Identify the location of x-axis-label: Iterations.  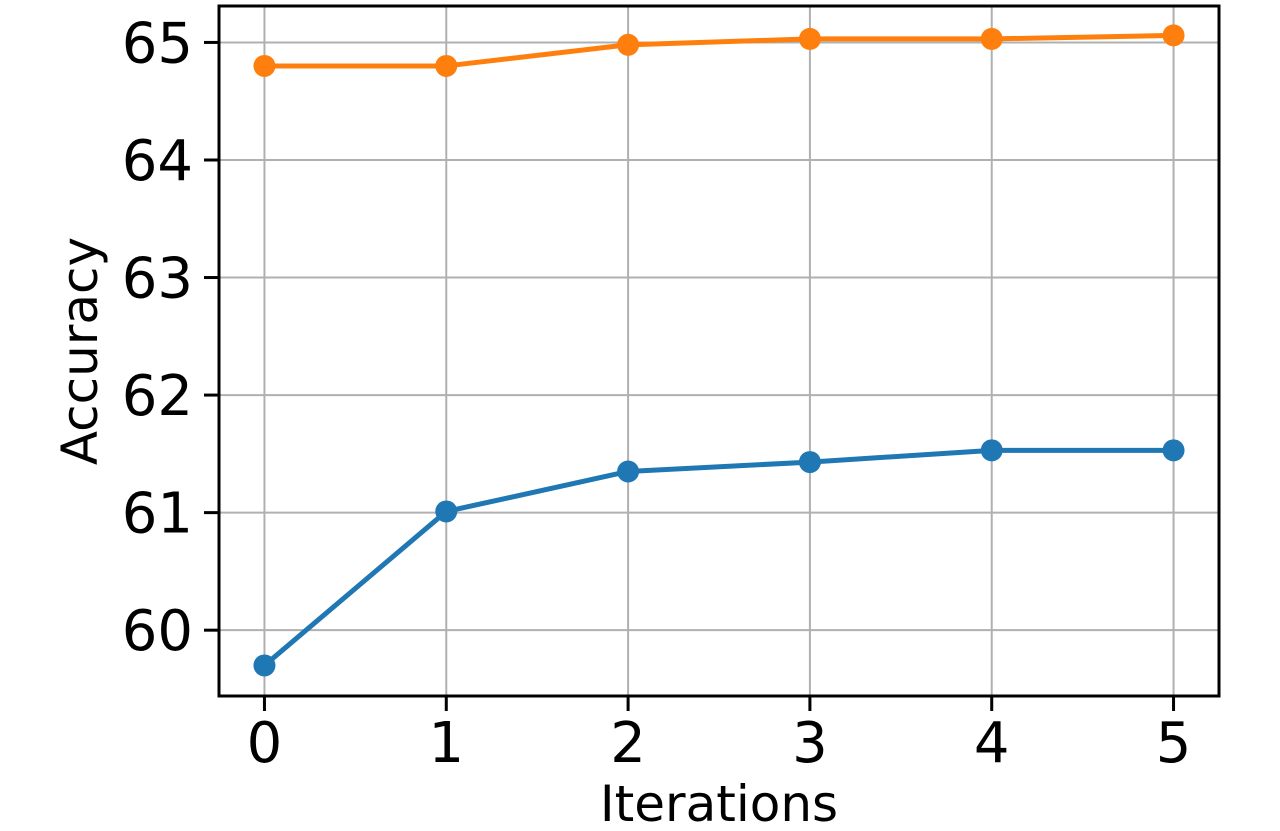
(719, 803).